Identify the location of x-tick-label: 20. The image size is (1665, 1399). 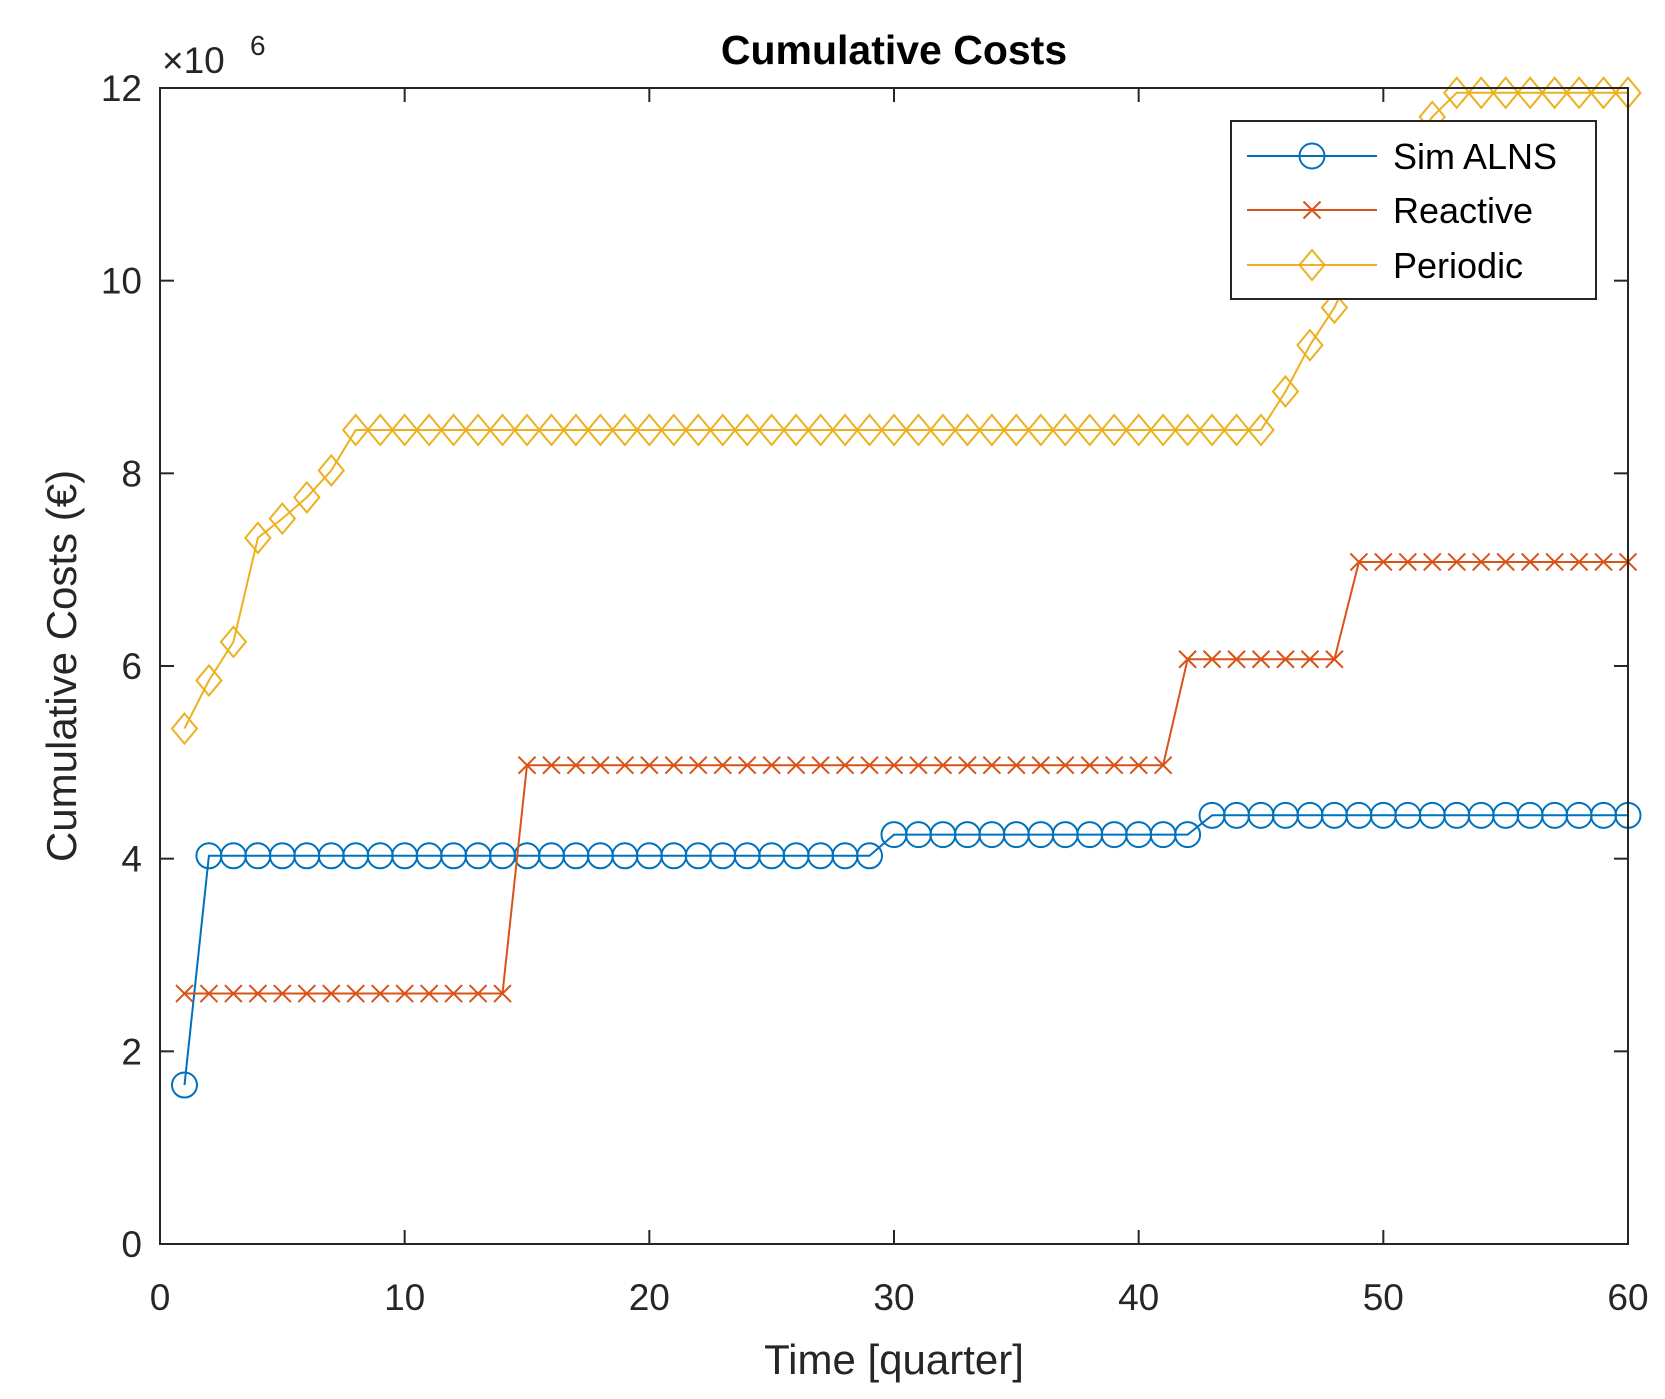
(649, 1297).